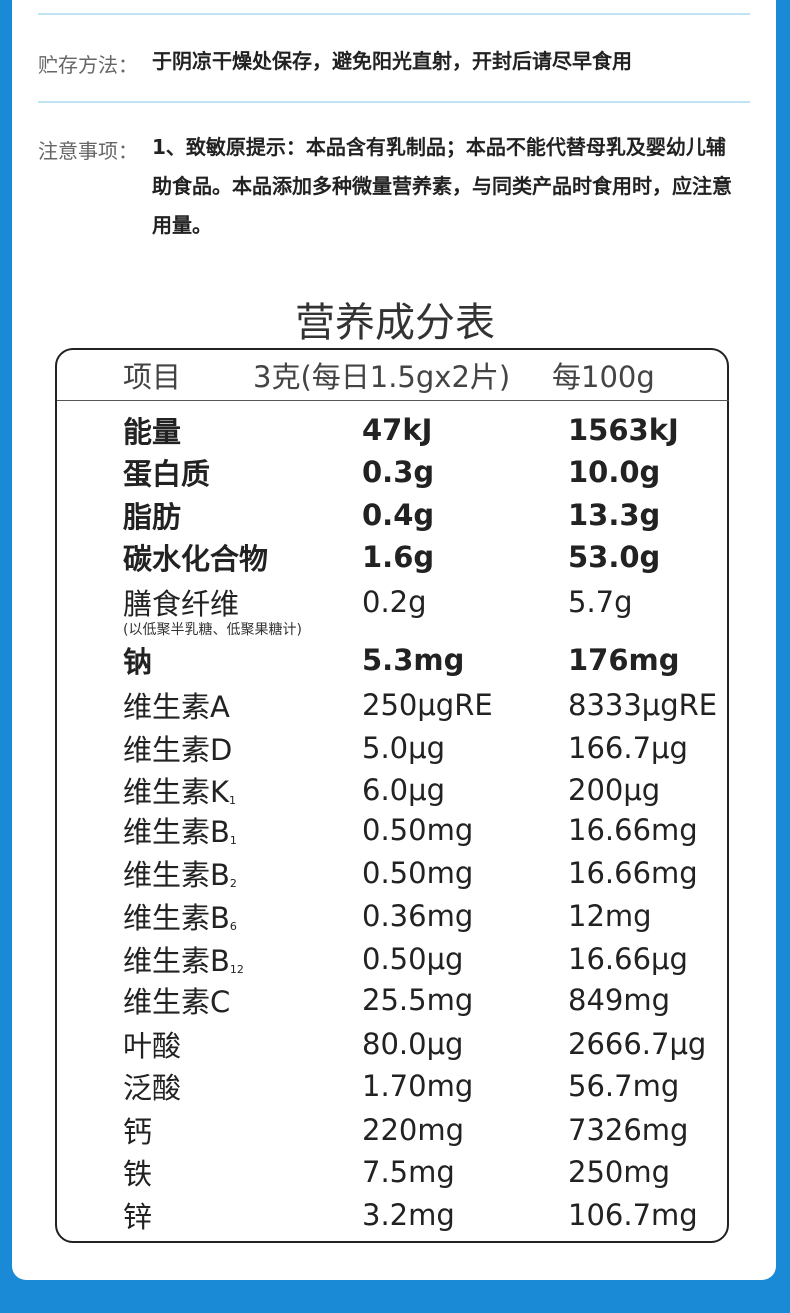 This screenshot has height=1313, width=790. What do you see at coordinates (398, 557) in the screenshot?
I see `per-serving: 1.6g` at bounding box center [398, 557].